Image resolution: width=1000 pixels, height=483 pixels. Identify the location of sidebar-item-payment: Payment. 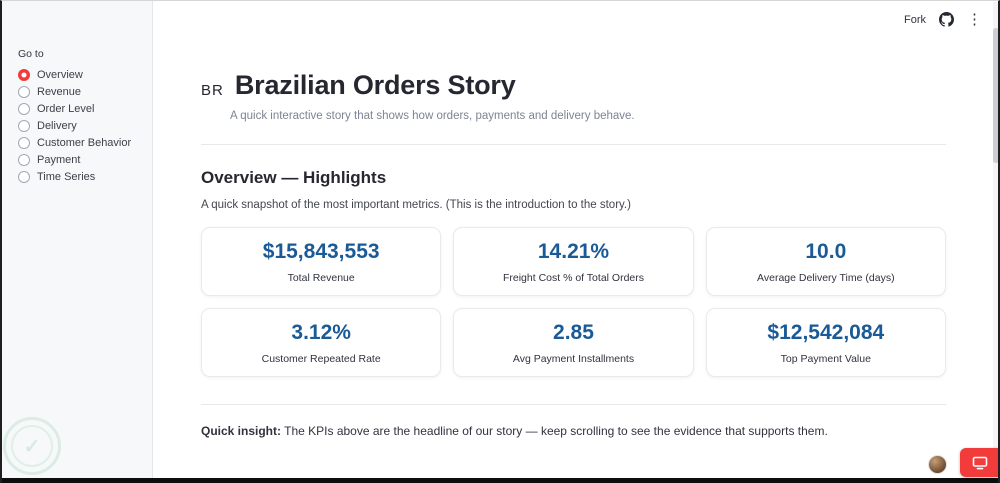
(80, 160).